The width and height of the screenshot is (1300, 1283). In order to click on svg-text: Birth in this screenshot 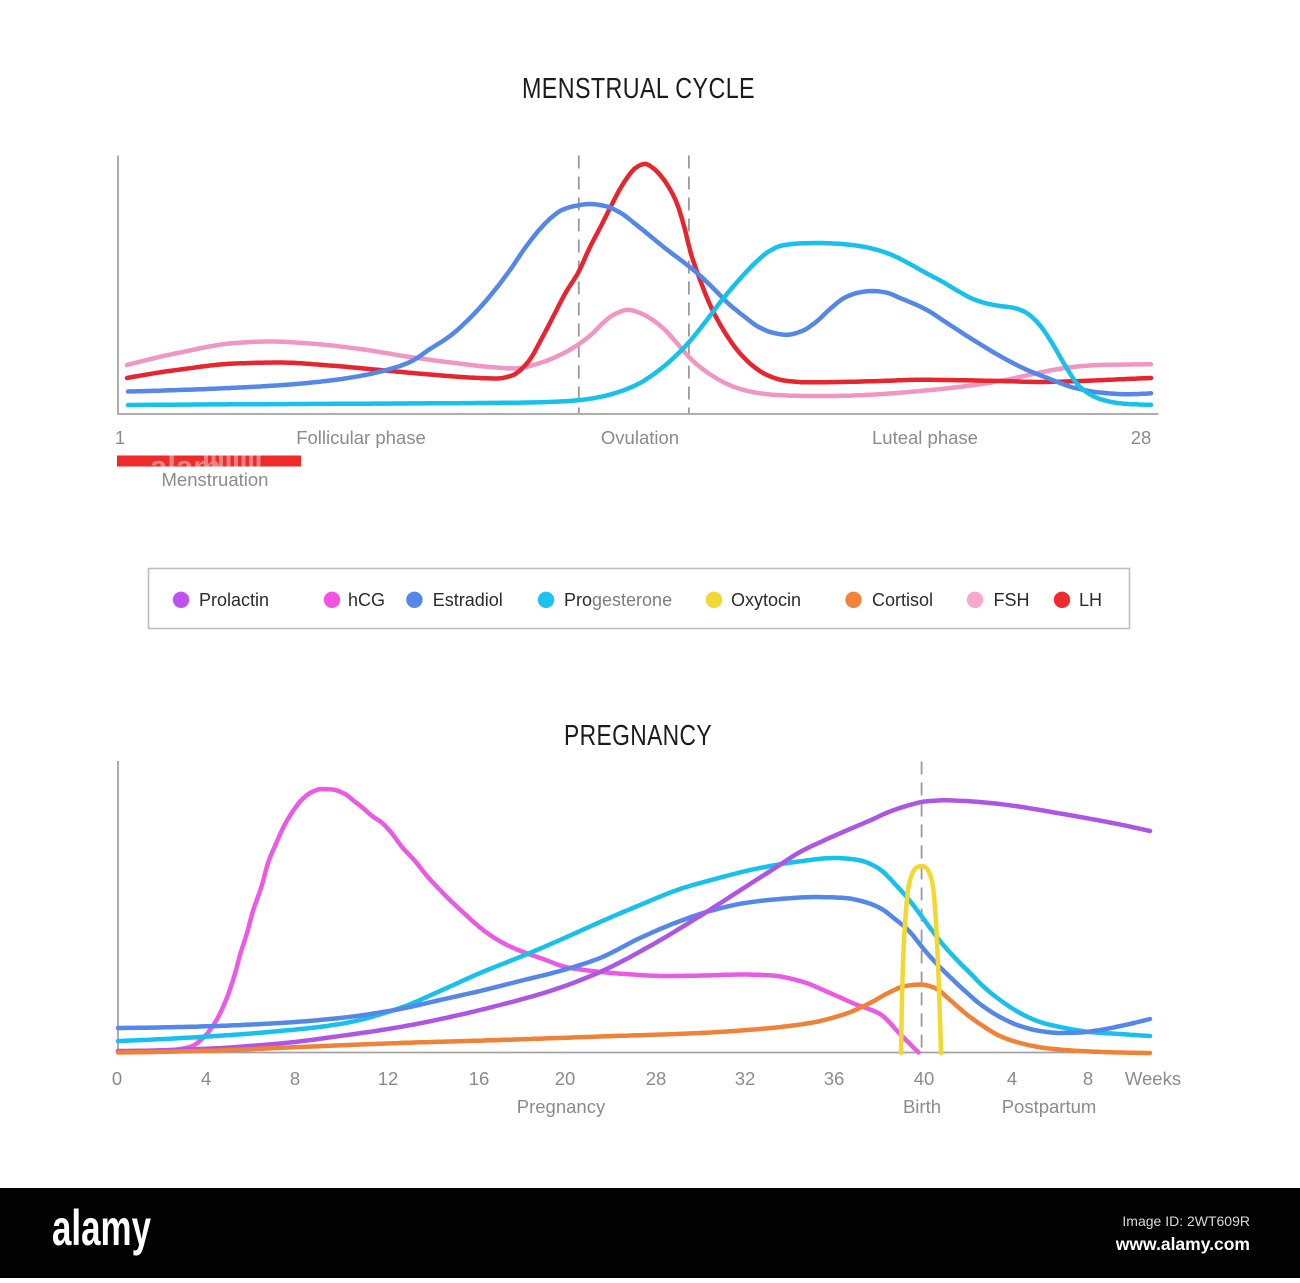, I will do `click(922, 1106)`.